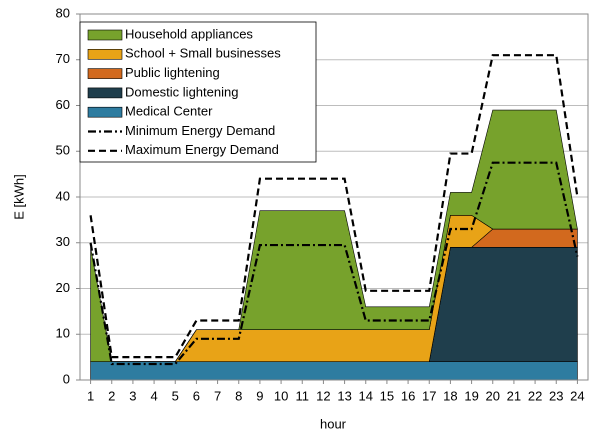  Describe the element at coordinates (203, 53) in the screenshot. I see `legend-label: School + Small businesses` at that location.